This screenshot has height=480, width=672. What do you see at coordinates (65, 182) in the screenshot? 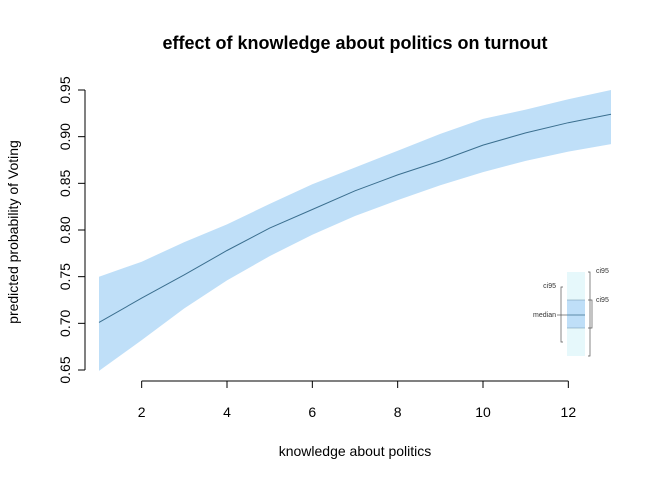
I see `y-tick-label: 0.85` at bounding box center [65, 182].